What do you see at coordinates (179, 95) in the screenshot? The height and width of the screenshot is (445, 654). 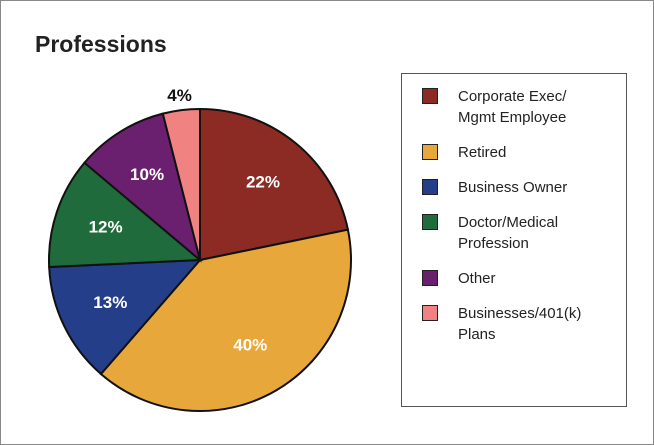 I see `data-label: 4%` at bounding box center [179, 95].